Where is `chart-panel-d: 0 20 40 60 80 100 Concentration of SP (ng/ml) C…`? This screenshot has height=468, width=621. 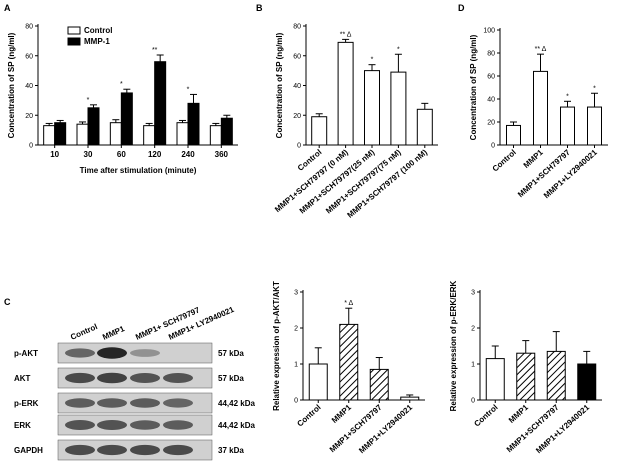
chart-panel-d: 0 20 40 60 80 100 Concentration of SP (ng/ml) C… is located at coordinates (538, 114).